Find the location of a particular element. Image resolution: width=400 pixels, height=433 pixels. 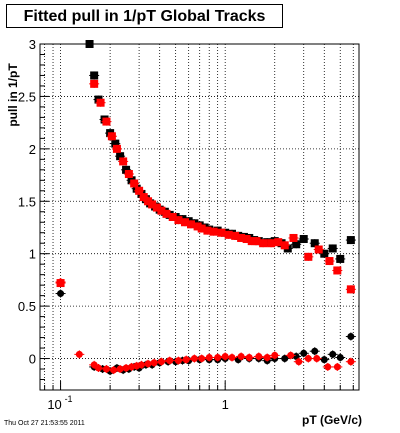

x-tick-label-exponent: -1 is located at coordinates (69, 399).